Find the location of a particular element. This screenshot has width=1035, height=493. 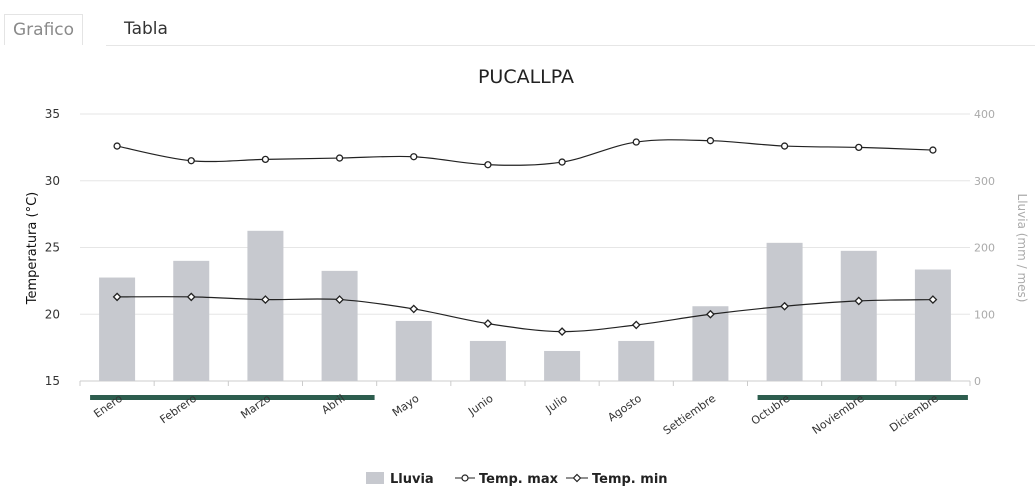

tab-bar: Grafico Tabla is located at coordinates (517, 26).